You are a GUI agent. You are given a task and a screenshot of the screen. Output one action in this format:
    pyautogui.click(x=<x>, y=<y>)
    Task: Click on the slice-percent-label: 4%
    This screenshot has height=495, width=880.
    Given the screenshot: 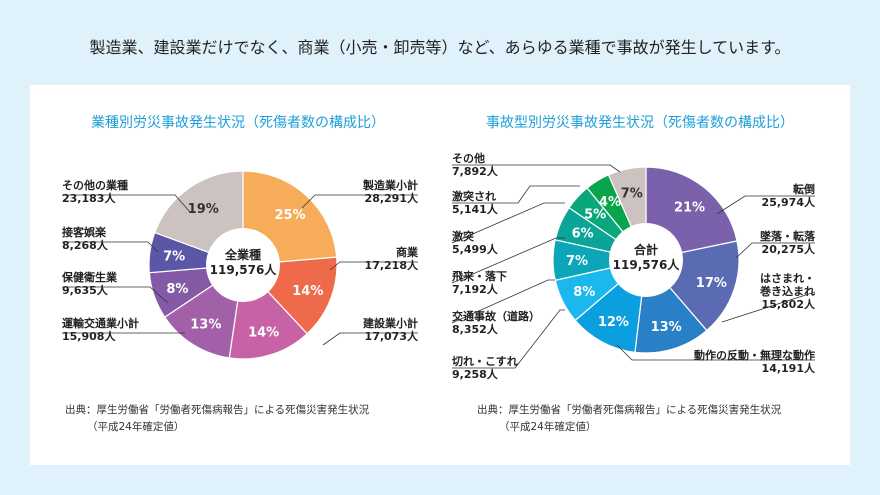 What is the action you would take?
    pyautogui.click(x=610, y=202)
    